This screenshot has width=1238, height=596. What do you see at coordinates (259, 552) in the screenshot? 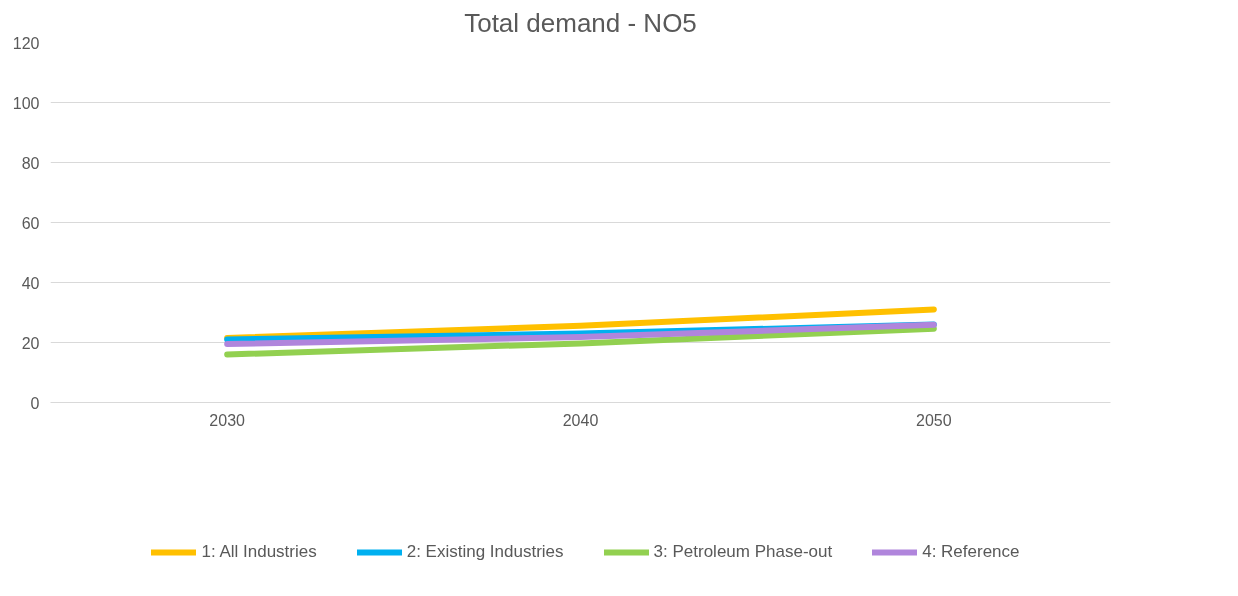
I see `legend-label: 1: All Industries` at bounding box center [259, 552].